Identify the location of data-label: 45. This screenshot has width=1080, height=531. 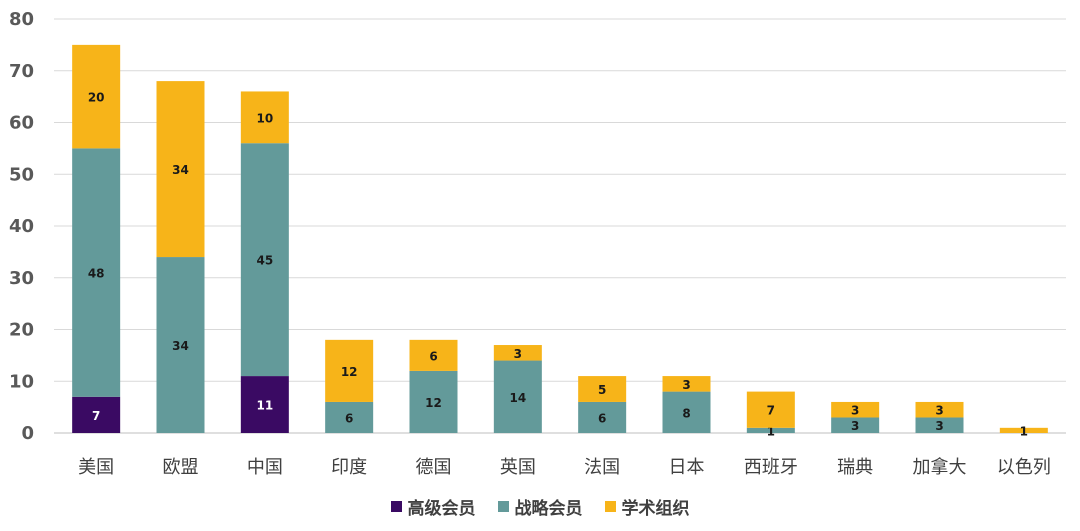
(264, 261).